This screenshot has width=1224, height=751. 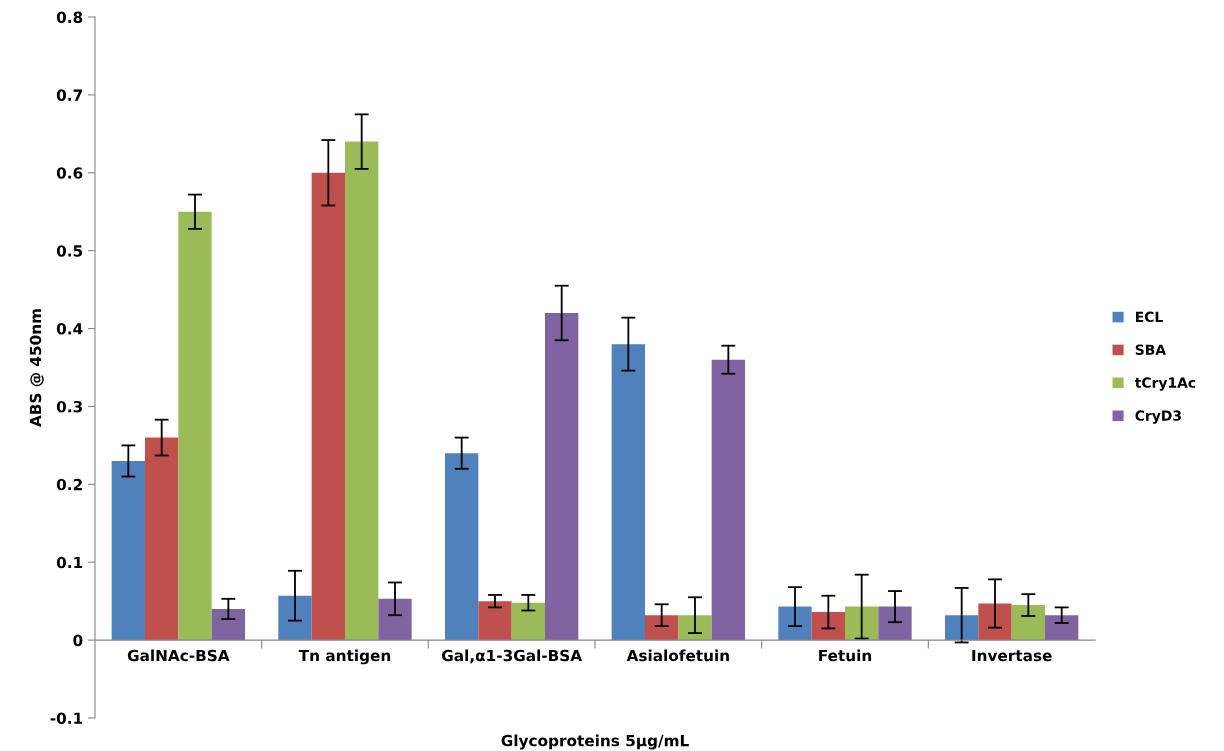 I want to click on y-tick-label: 0.7, so click(x=69, y=95).